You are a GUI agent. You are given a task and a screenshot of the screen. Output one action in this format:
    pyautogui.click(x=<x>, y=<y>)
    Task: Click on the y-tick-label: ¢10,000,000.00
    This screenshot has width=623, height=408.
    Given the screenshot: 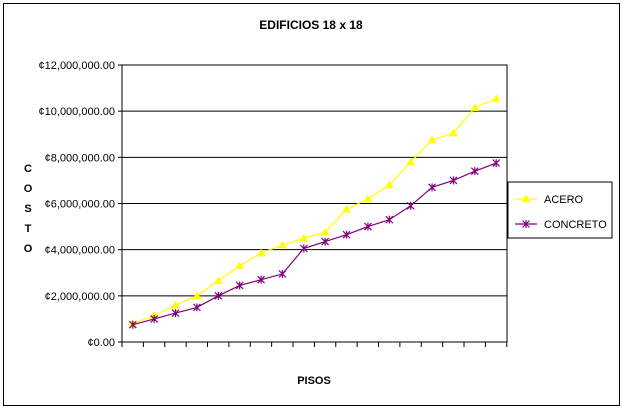 What is the action you would take?
    pyautogui.click(x=77, y=112)
    